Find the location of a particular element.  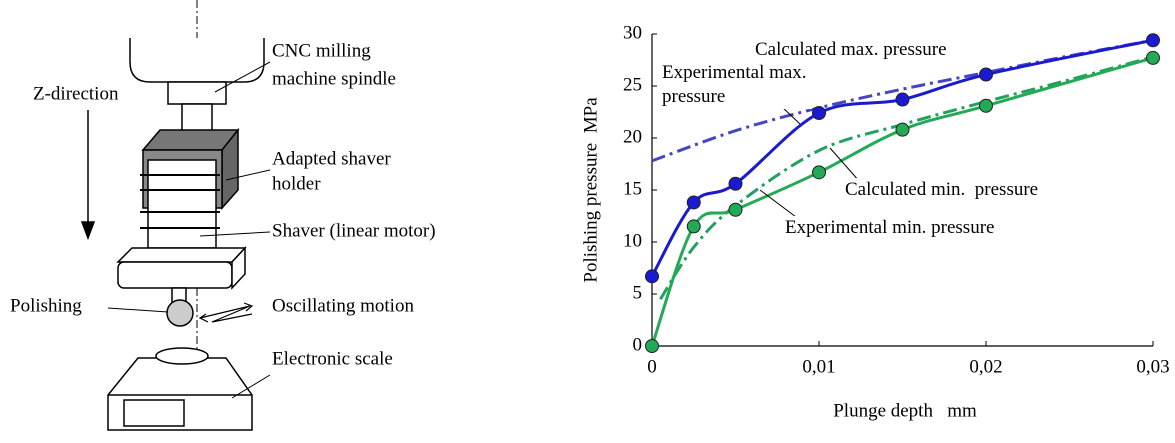

leader-lines is located at coordinates (189, 230).